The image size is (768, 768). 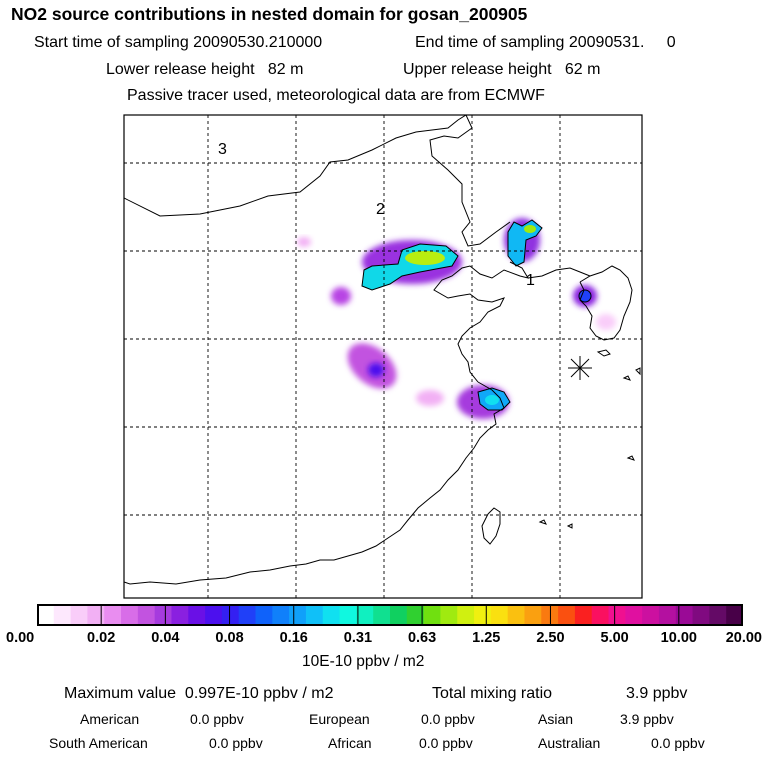 What do you see at coordinates (199, 693) in the screenshot?
I see `max-value: Maximum value 0.997E-10 ppbv / m2` at bounding box center [199, 693].